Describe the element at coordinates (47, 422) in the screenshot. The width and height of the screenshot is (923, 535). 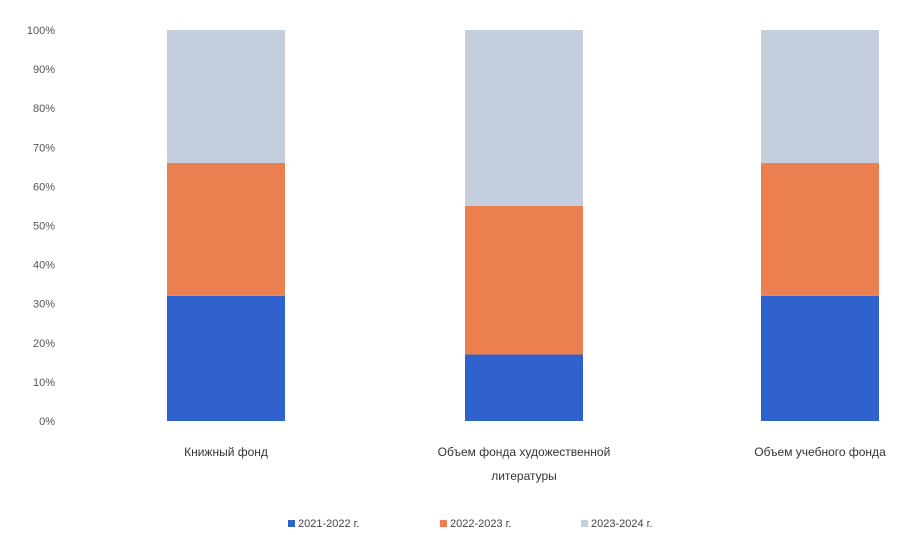
I see `y-tick-label: 0%` at that location.